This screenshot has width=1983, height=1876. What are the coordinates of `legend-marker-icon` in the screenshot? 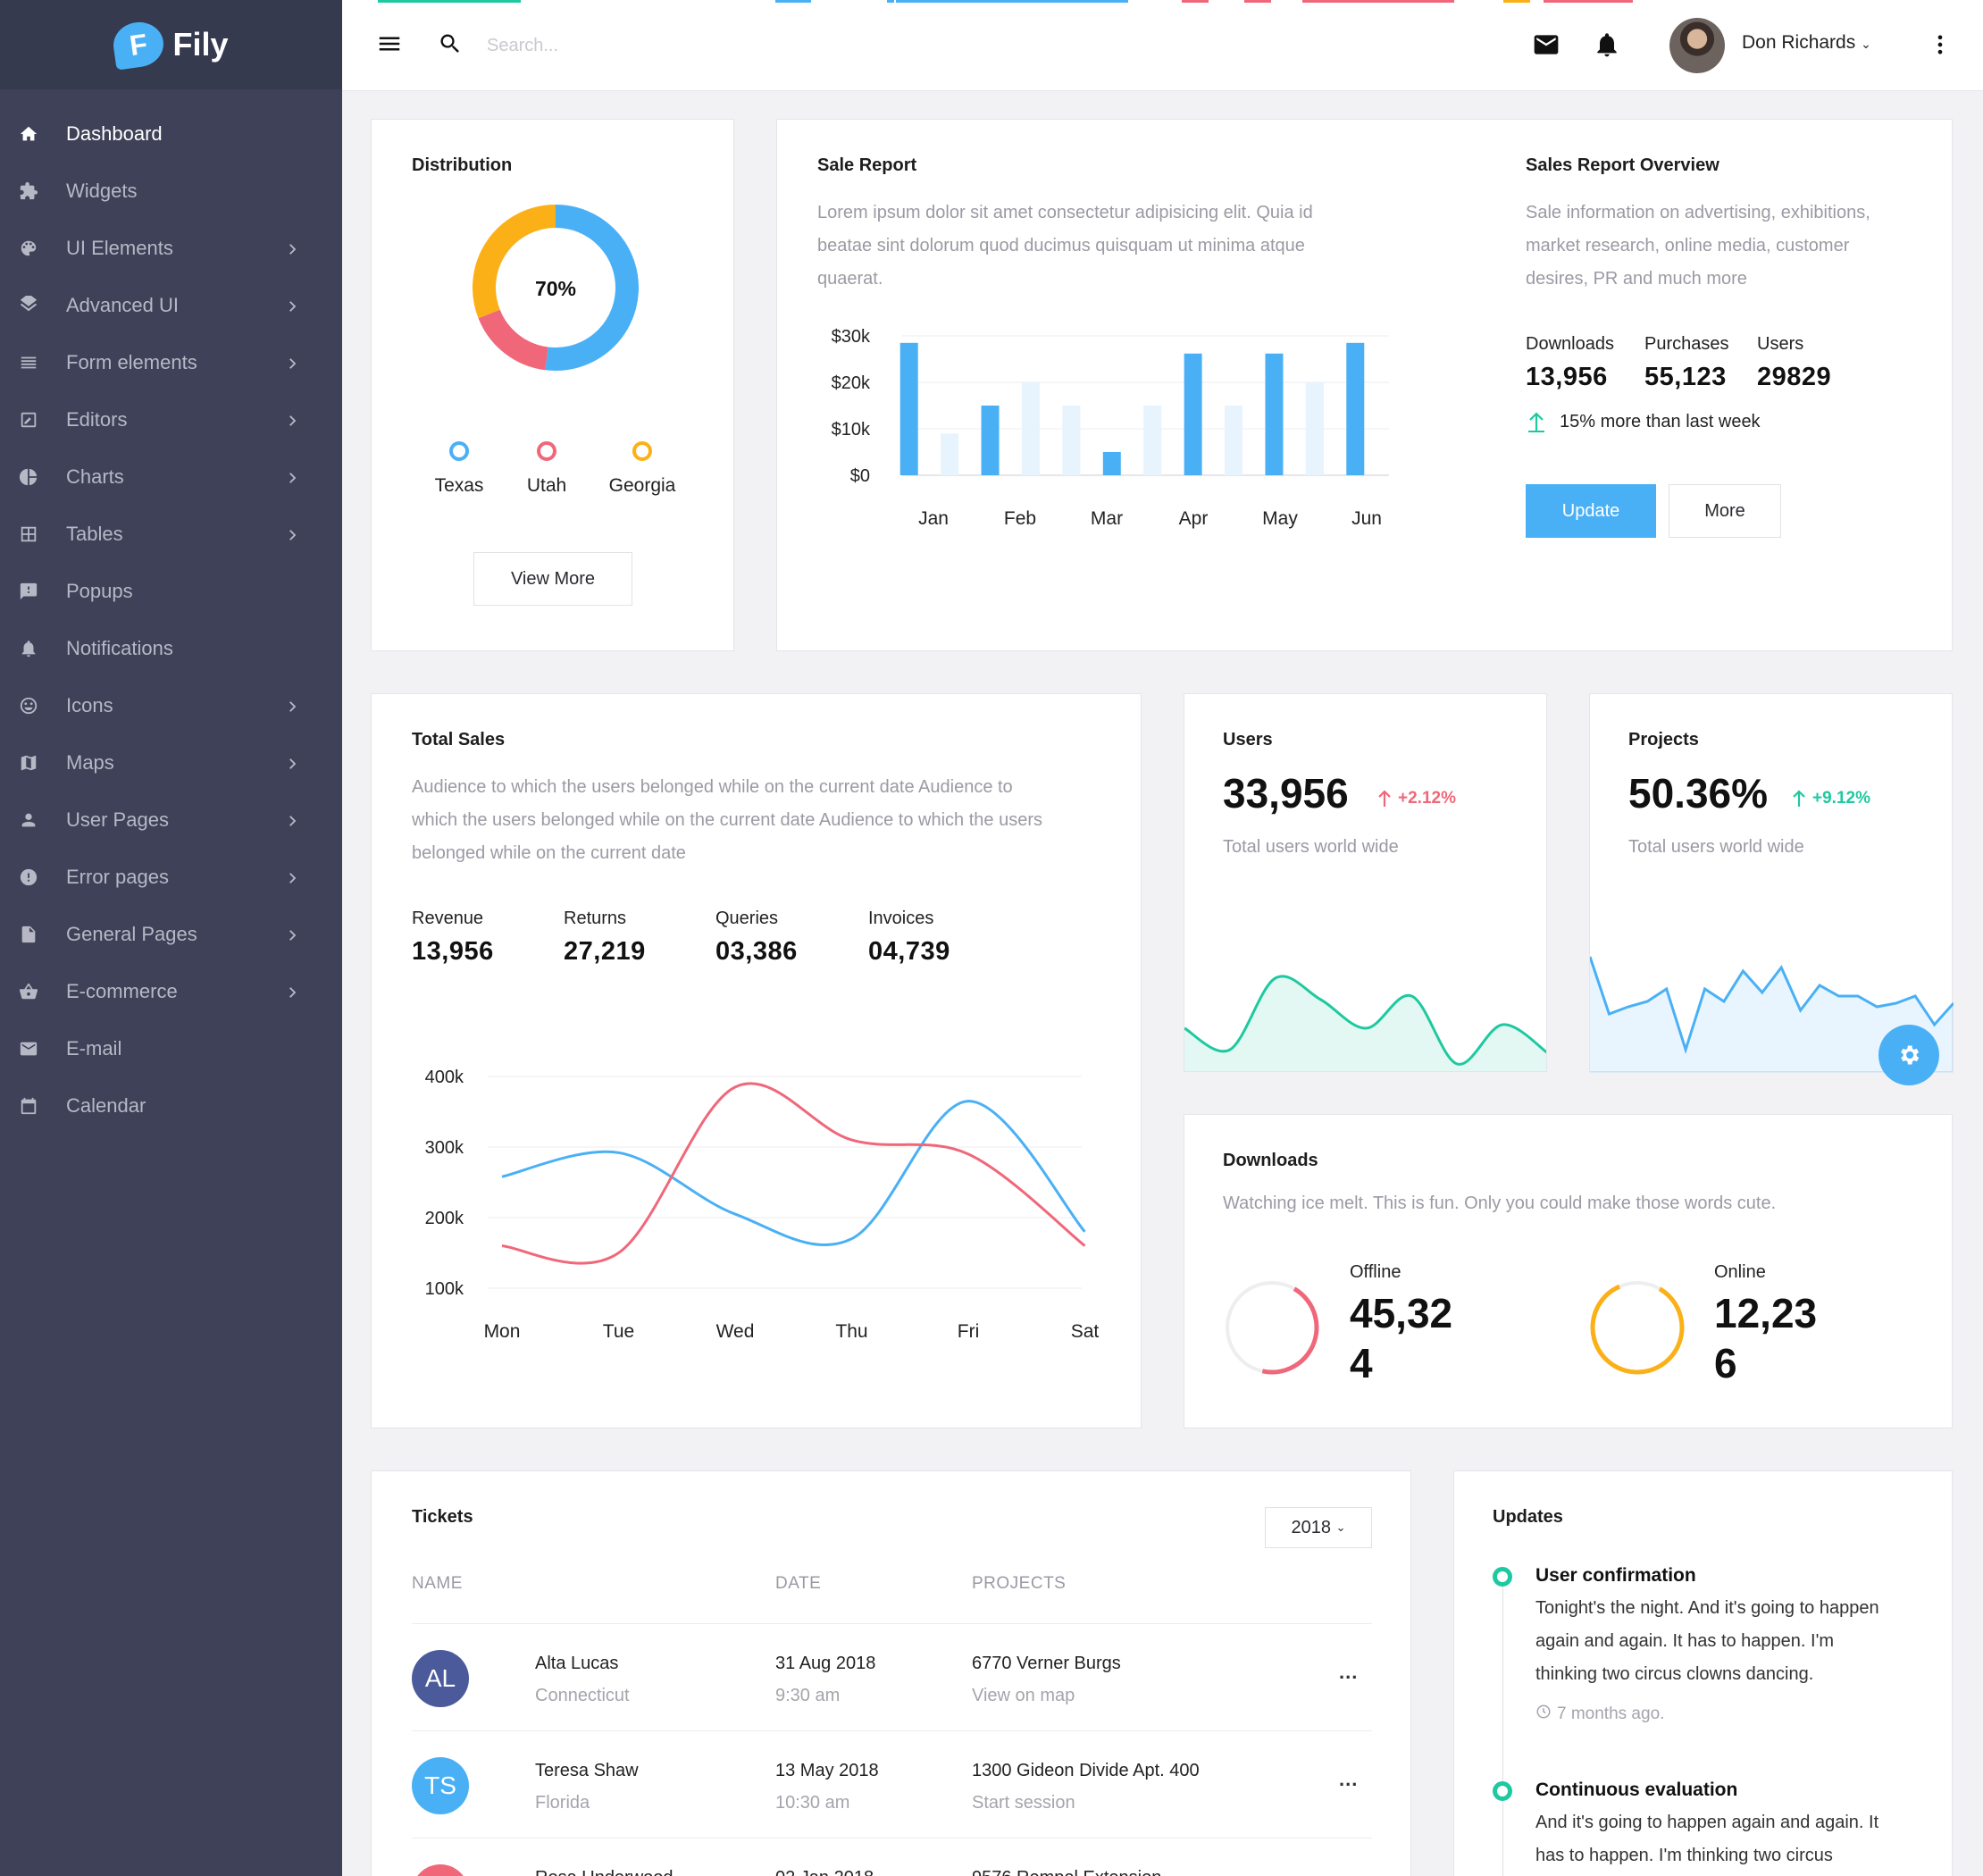 It's located at (459, 451).